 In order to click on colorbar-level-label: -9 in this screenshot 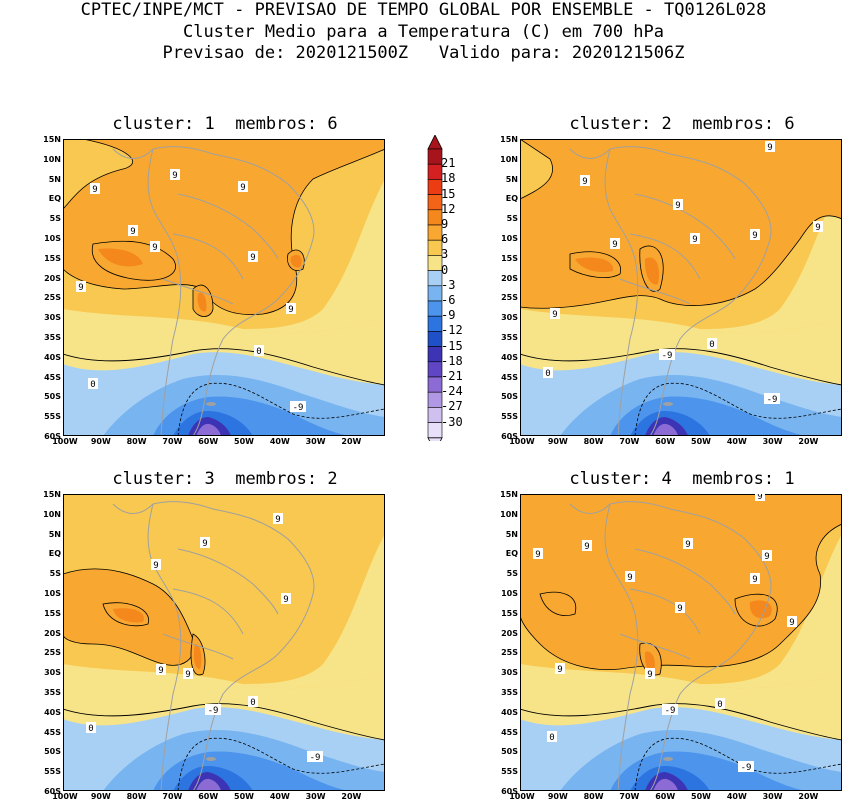, I will do `click(448, 315)`.